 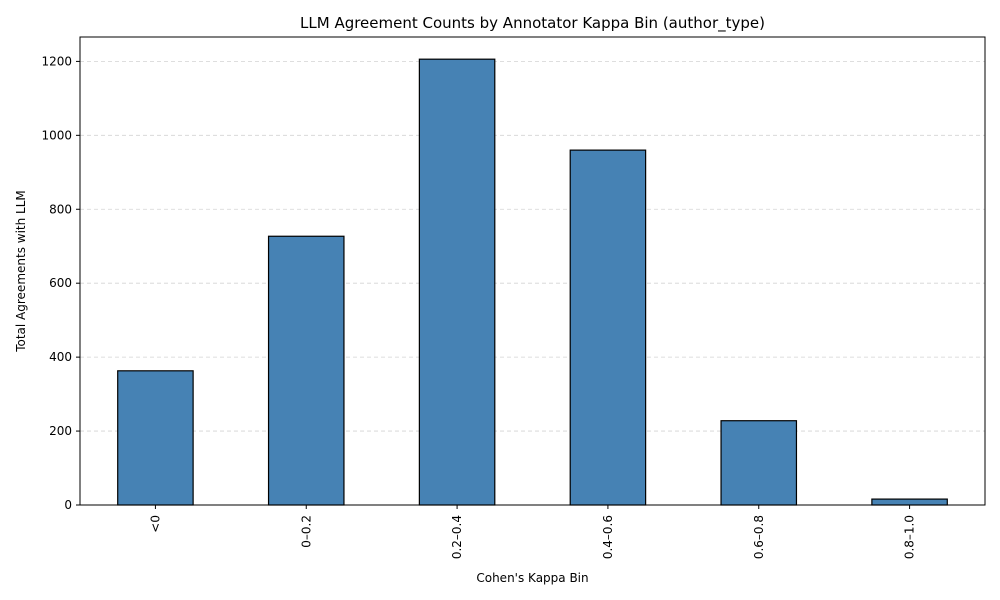 I want to click on x-tick-label: 0.2–0.4, so click(x=457, y=537).